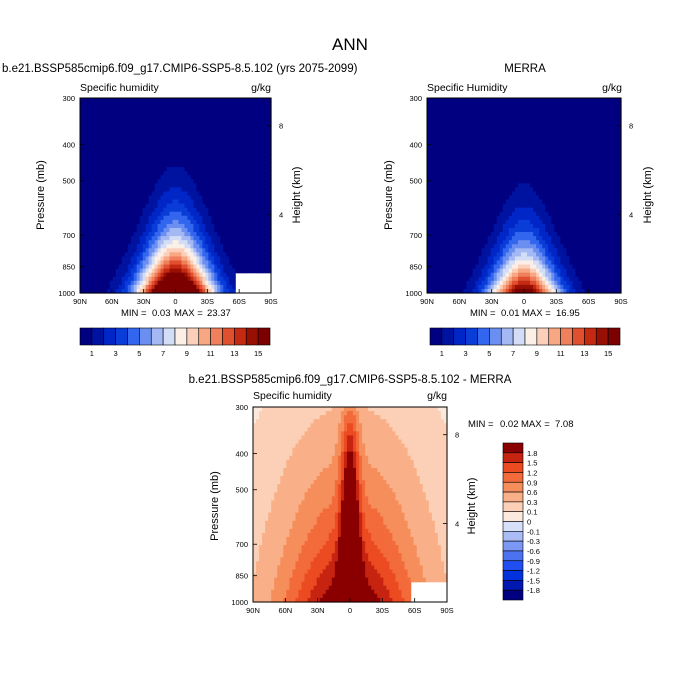  I want to click on colorbar-swatch, so click(181, 336).